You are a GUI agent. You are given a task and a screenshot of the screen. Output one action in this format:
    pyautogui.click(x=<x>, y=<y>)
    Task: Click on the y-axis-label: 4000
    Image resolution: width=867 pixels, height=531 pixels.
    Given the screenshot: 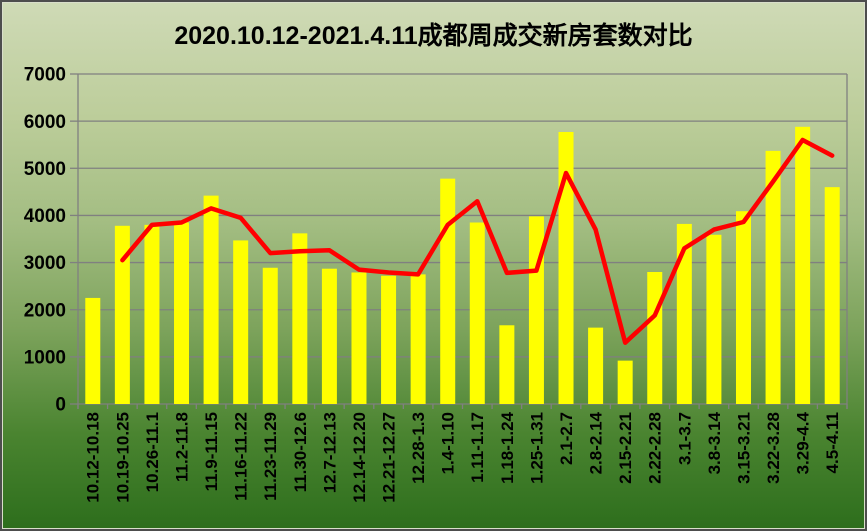 What is the action you would take?
    pyautogui.click(x=45, y=216)
    